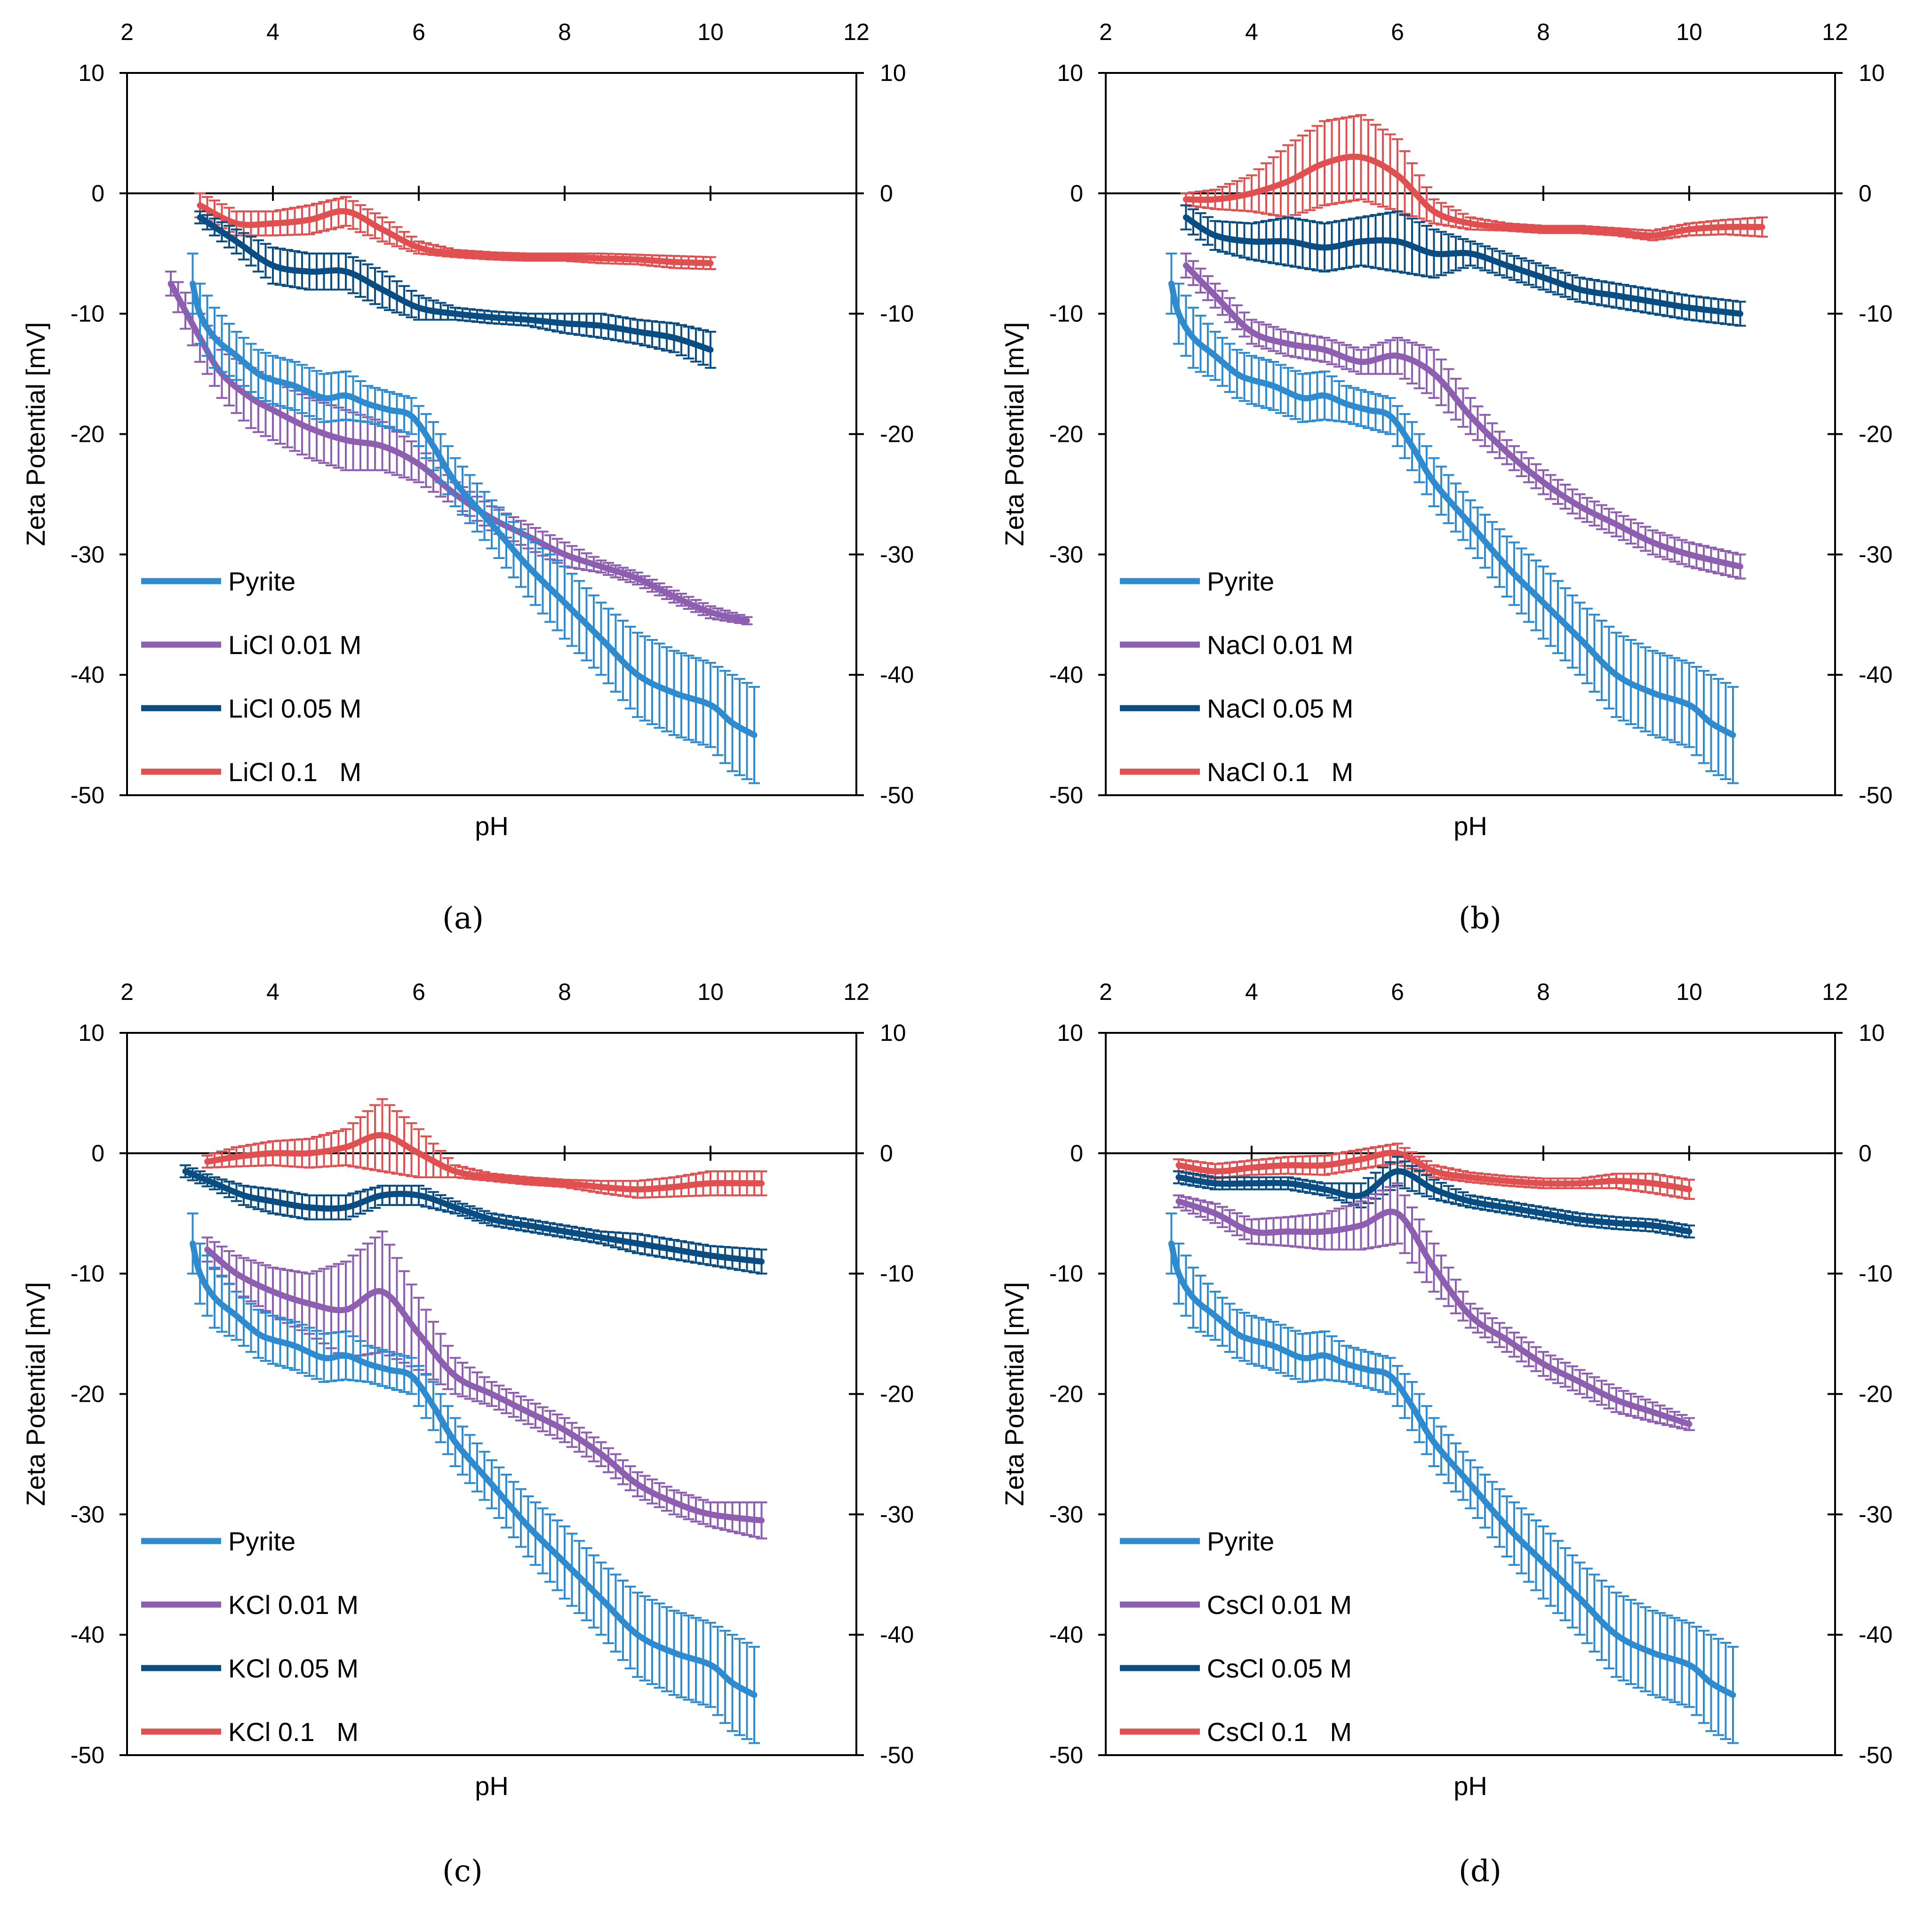  What do you see at coordinates (91, 73) in the screenshot?
I see `y-tick-label-left: 10` at bounding box center [91, 73].